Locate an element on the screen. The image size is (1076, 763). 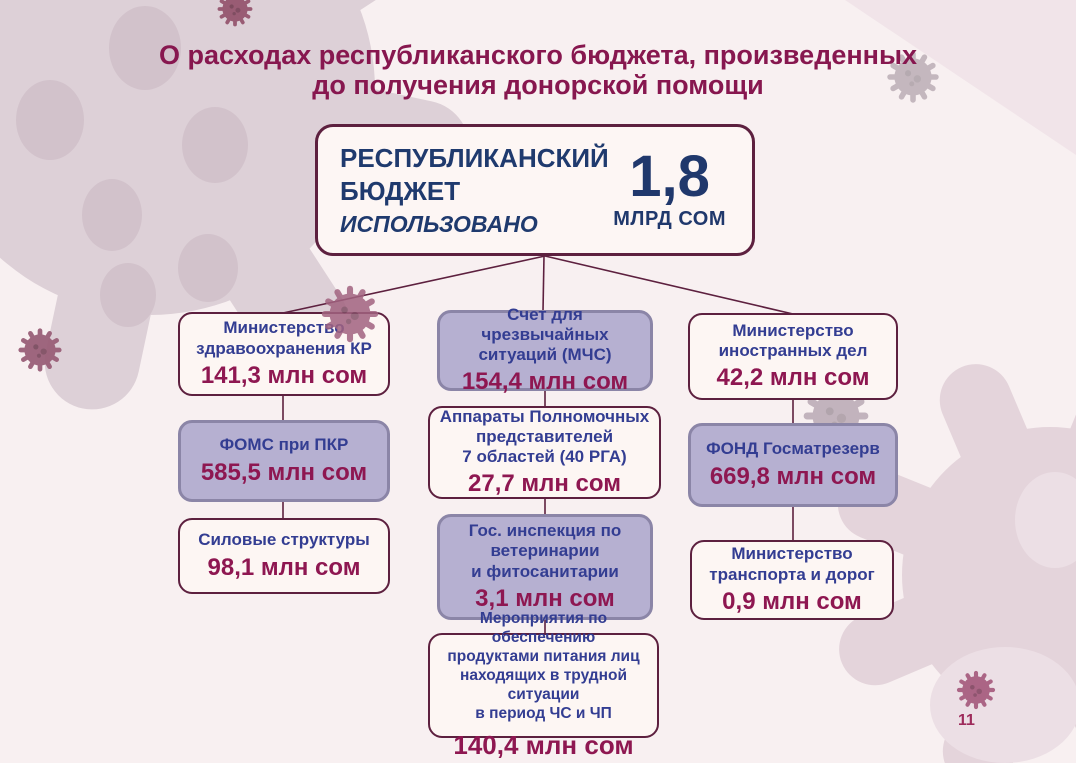
page-number: 11 is located at coordinates (966, 720).